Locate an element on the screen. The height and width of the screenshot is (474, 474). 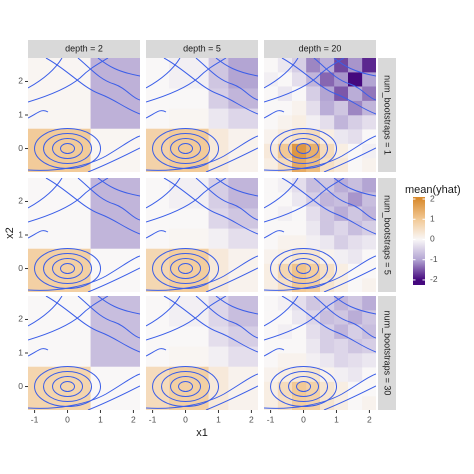
panel: 0 1 2 is located at coordinates (79, 115).